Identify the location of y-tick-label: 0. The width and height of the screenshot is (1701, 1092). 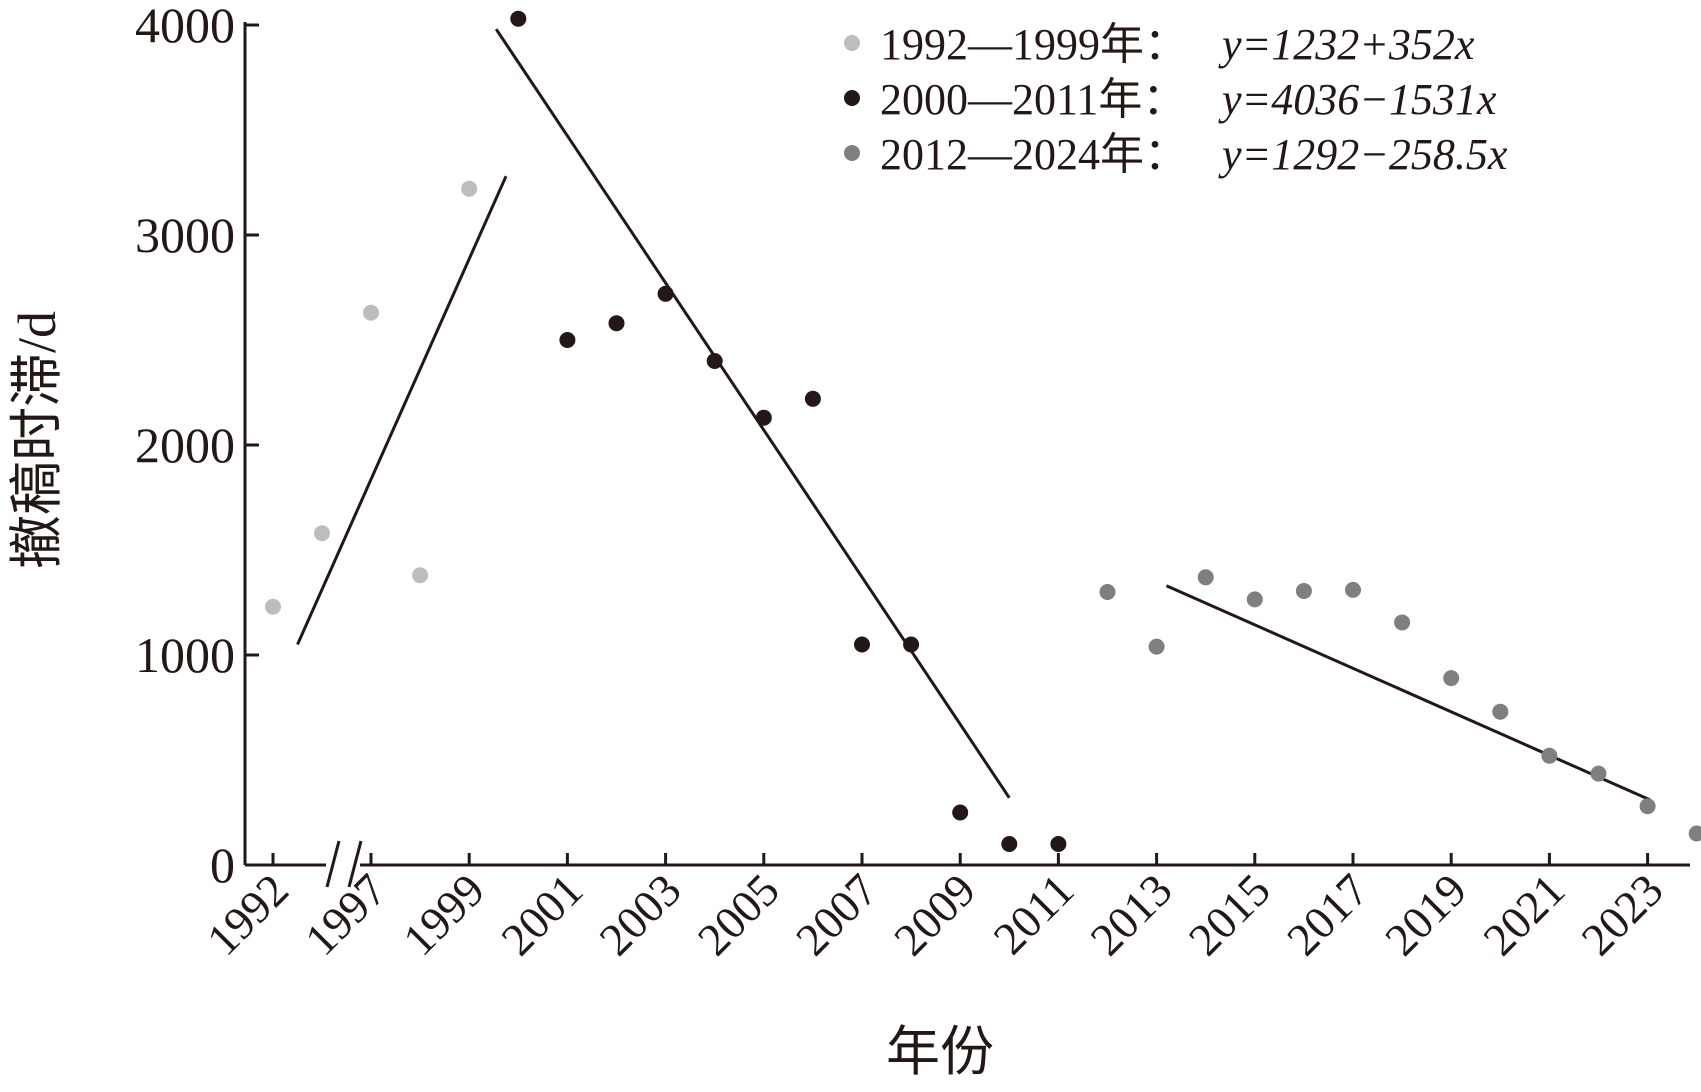
(222, 865).